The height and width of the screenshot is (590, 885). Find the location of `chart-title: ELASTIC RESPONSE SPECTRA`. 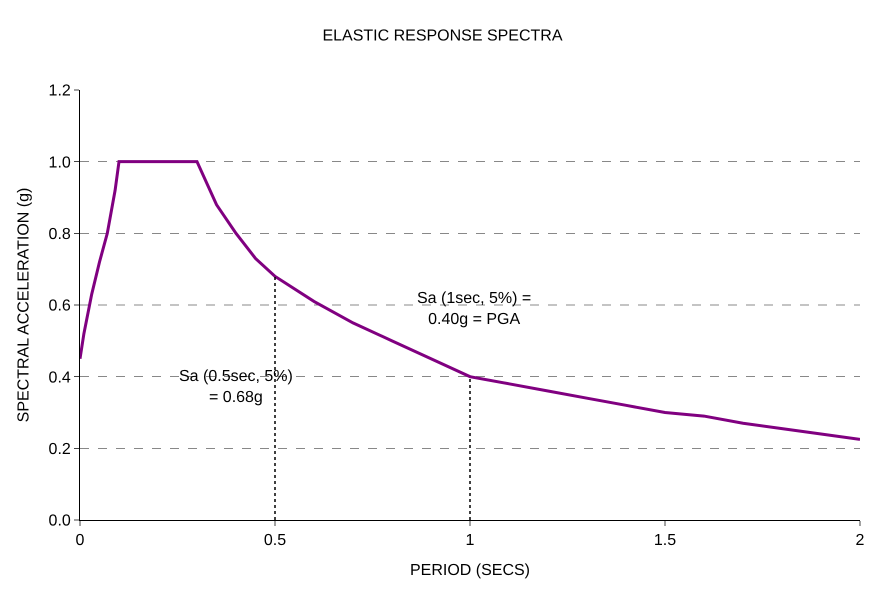

chart-title: ELASTIC RESPONSE SPECTRA is located at coordinates (442, 36).